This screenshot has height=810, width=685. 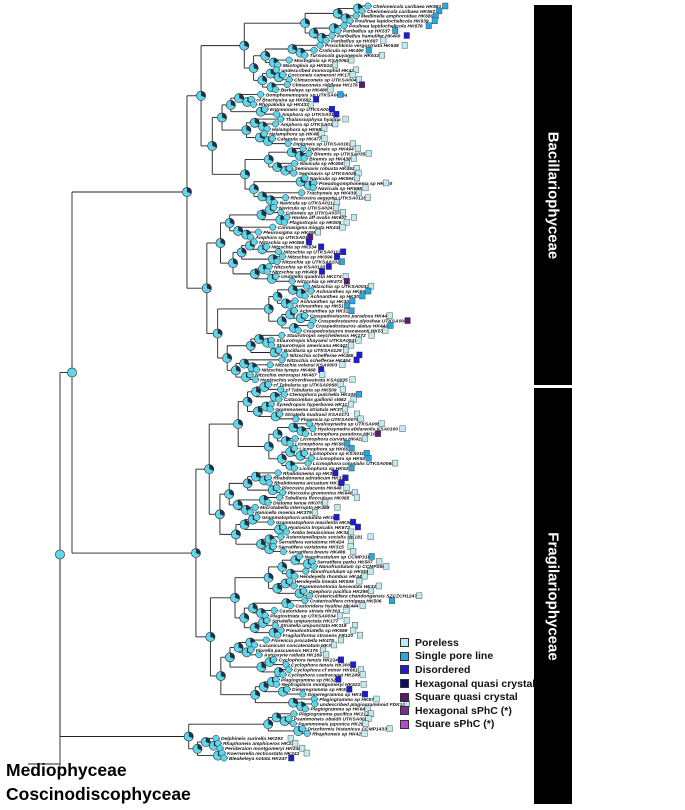 I want to click on leaf-label: Striatella unipunctata HK318, so click(x=313, y=626).